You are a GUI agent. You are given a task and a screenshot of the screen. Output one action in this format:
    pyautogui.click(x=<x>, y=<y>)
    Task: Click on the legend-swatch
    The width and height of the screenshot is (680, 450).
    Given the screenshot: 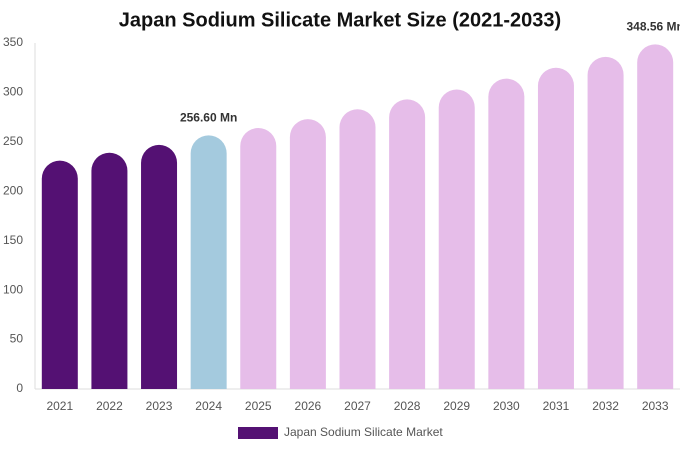 What is the action you would take?
    pyautogui.click(x=258, y=433)
    